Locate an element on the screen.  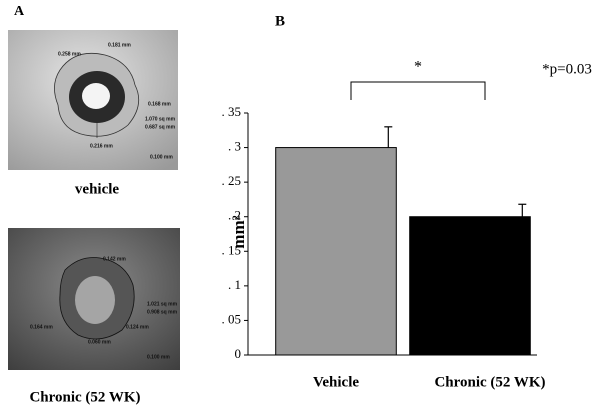
measurement: 0.164 mm is located at coordinates (41, 327).